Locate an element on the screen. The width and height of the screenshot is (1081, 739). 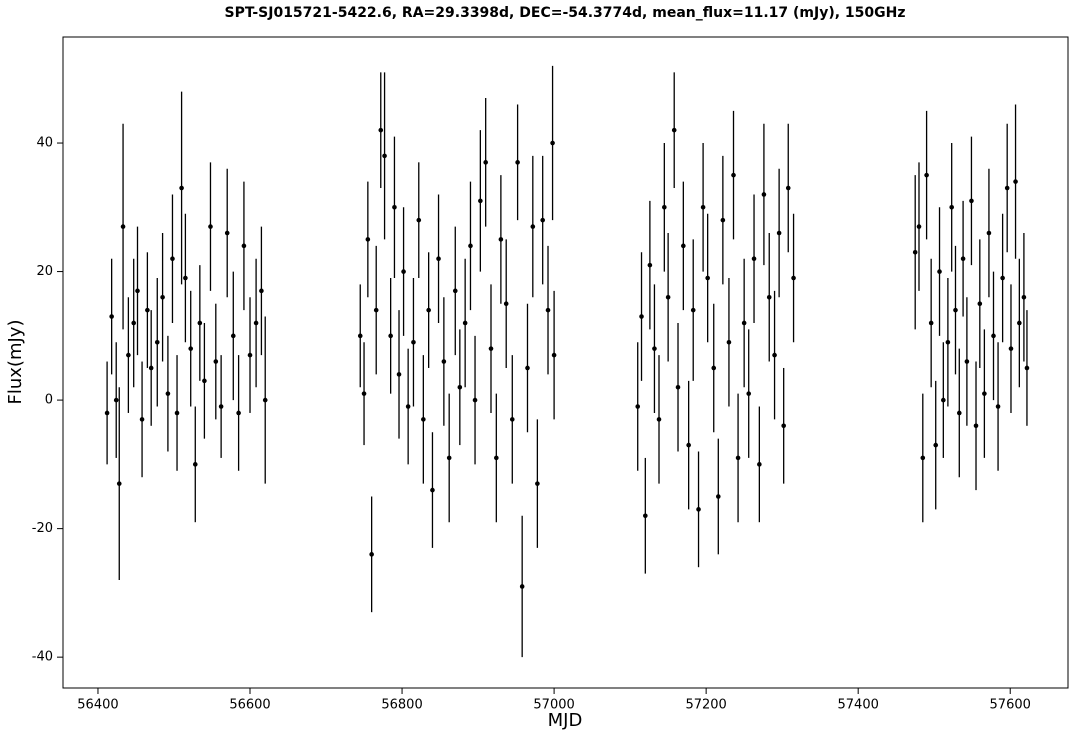
x-tick-label: 56600 is located at coordinates (249, 705).